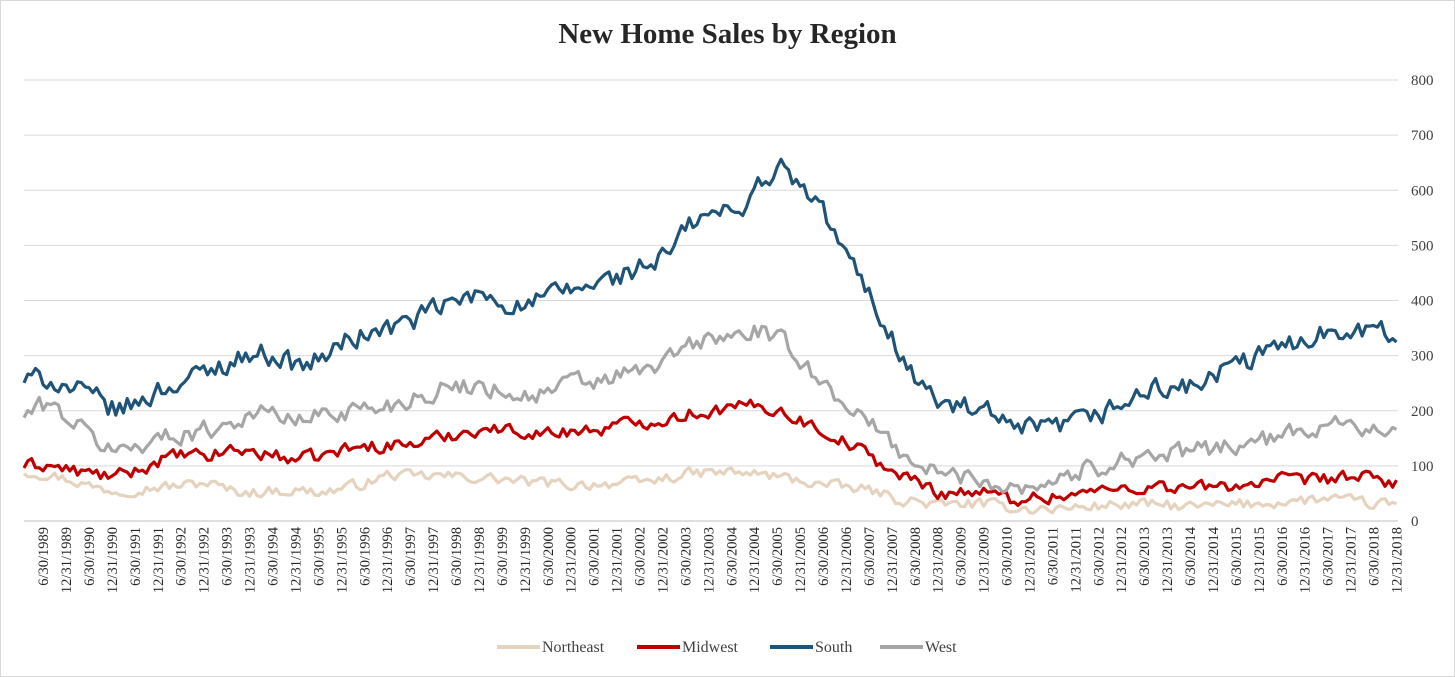  I want to click on x-tick-label: 6/30/1993, so click(228, 556).